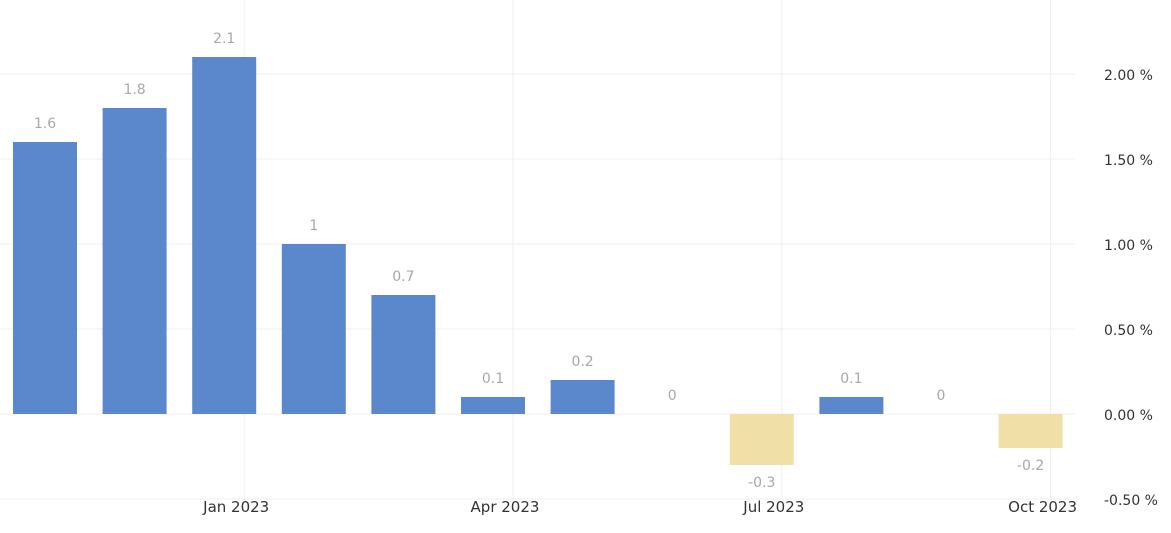  Describe the element at coordinates (639, 507) in the screenshot. I see `x-axis: Jan 2023 Apr 2023 Jul 2023 Oct 2023` at that location.